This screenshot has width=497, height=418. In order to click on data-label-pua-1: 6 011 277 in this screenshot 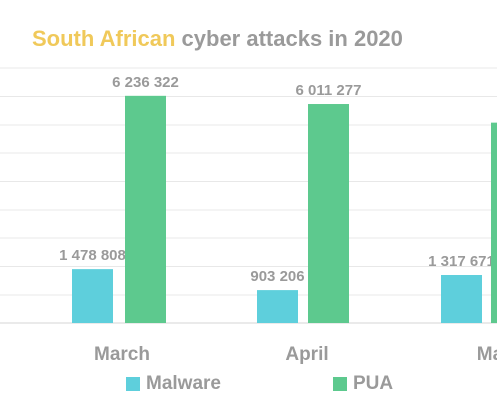, I will do `click(329, 90)`.